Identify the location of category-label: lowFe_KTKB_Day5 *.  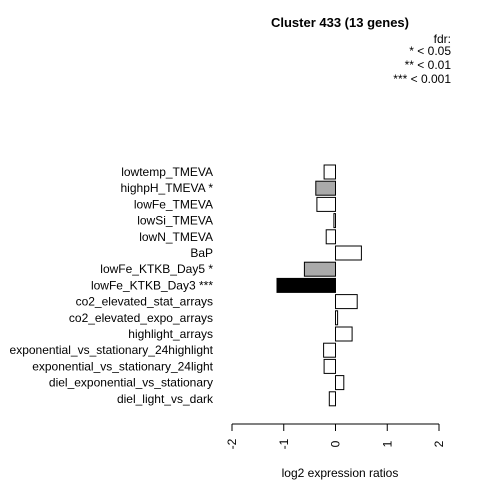
(156, 269).